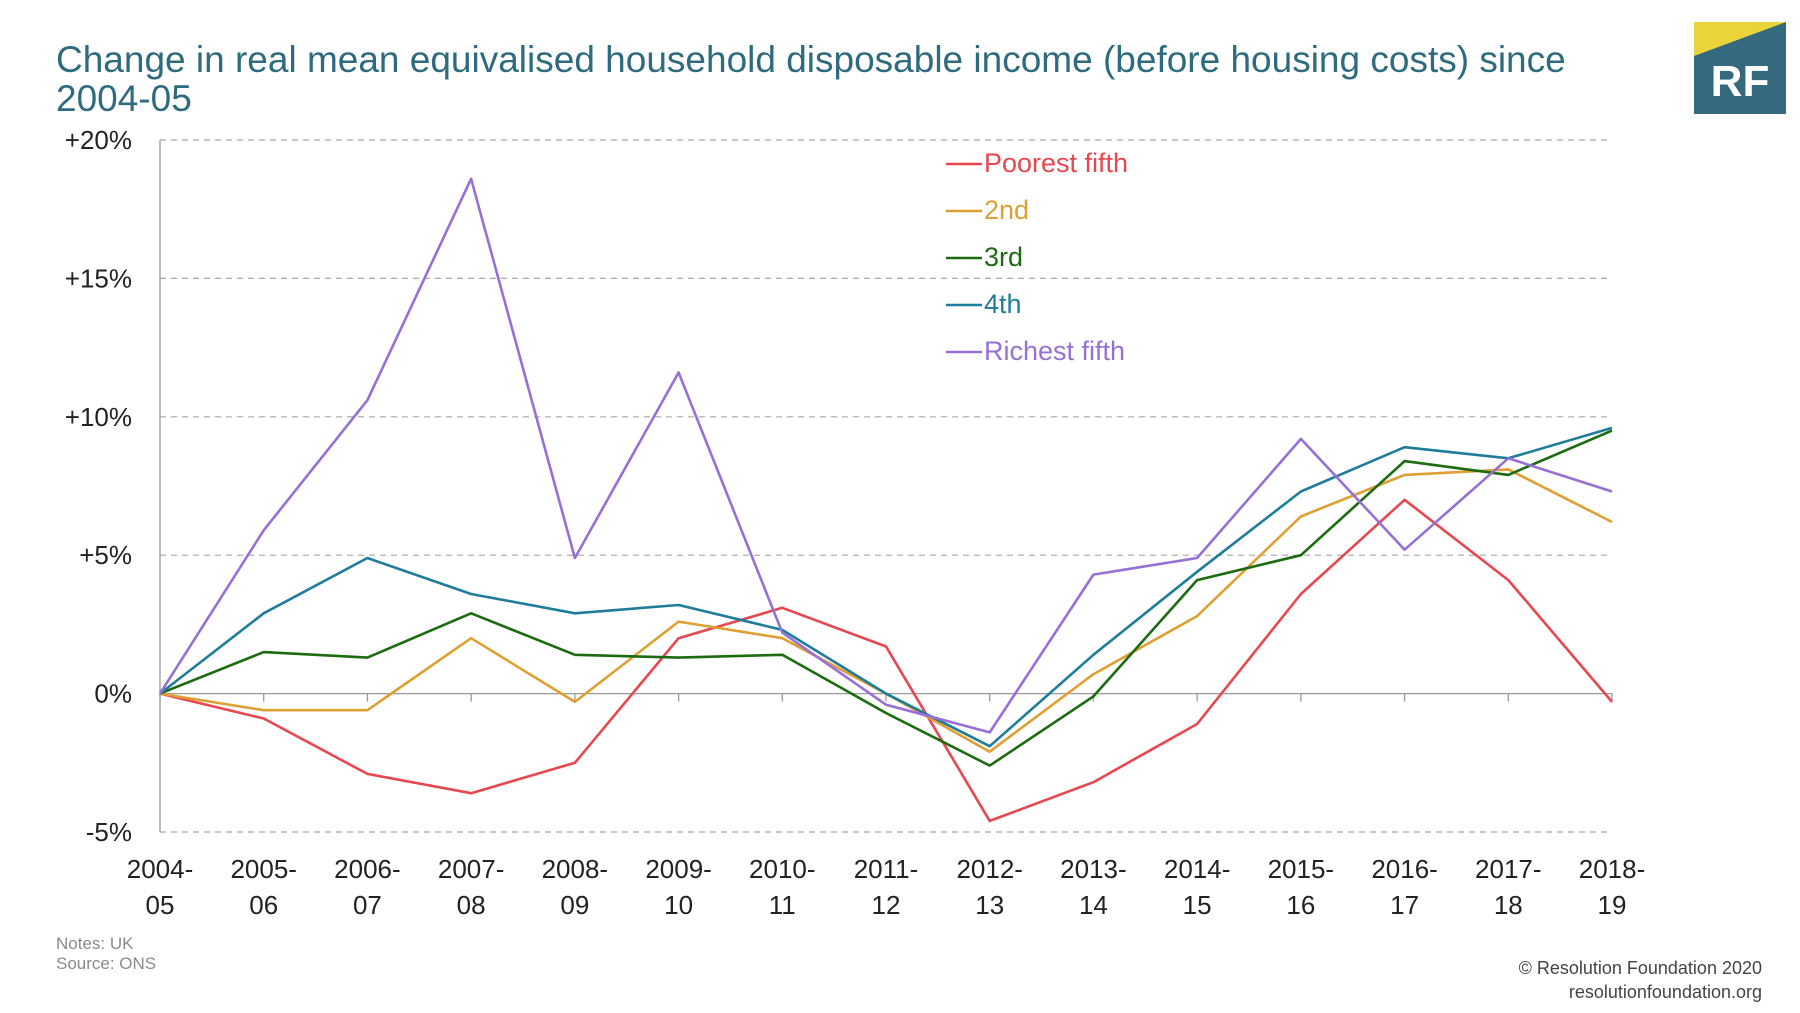  Describe the element at coordinates (1404, 887) in the screenshot. I see `x-tick-label: 2016-17` at that location.